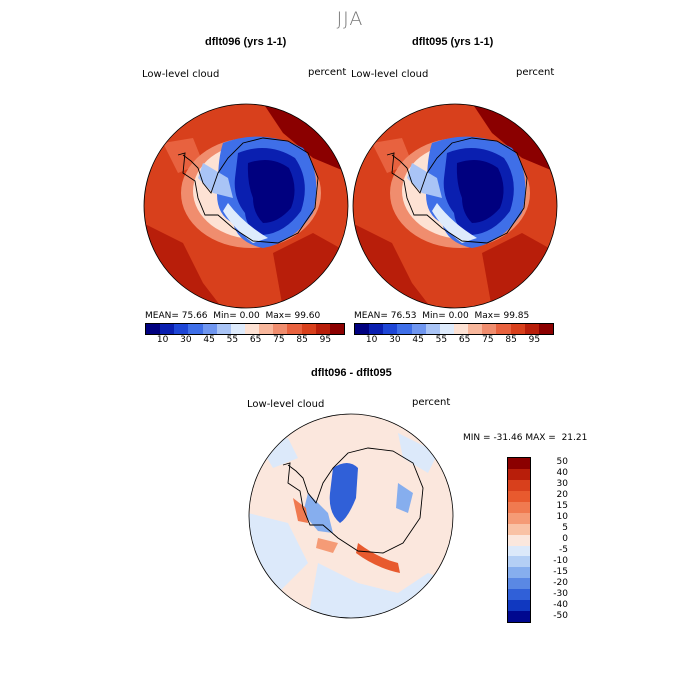 The image size is (700, 700). What do you see at coordinates (560, 593) in the screenshot?
I see `diff-colorbar-tick-label: -30` at bounding box center [560, 593].